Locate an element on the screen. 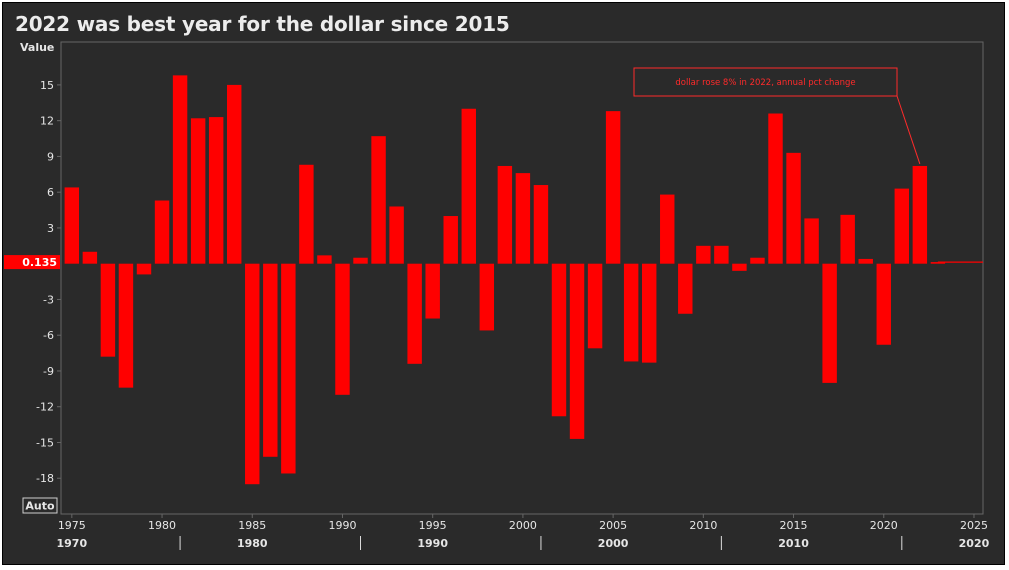  bar-1977 is located at coordinates (108, 310).